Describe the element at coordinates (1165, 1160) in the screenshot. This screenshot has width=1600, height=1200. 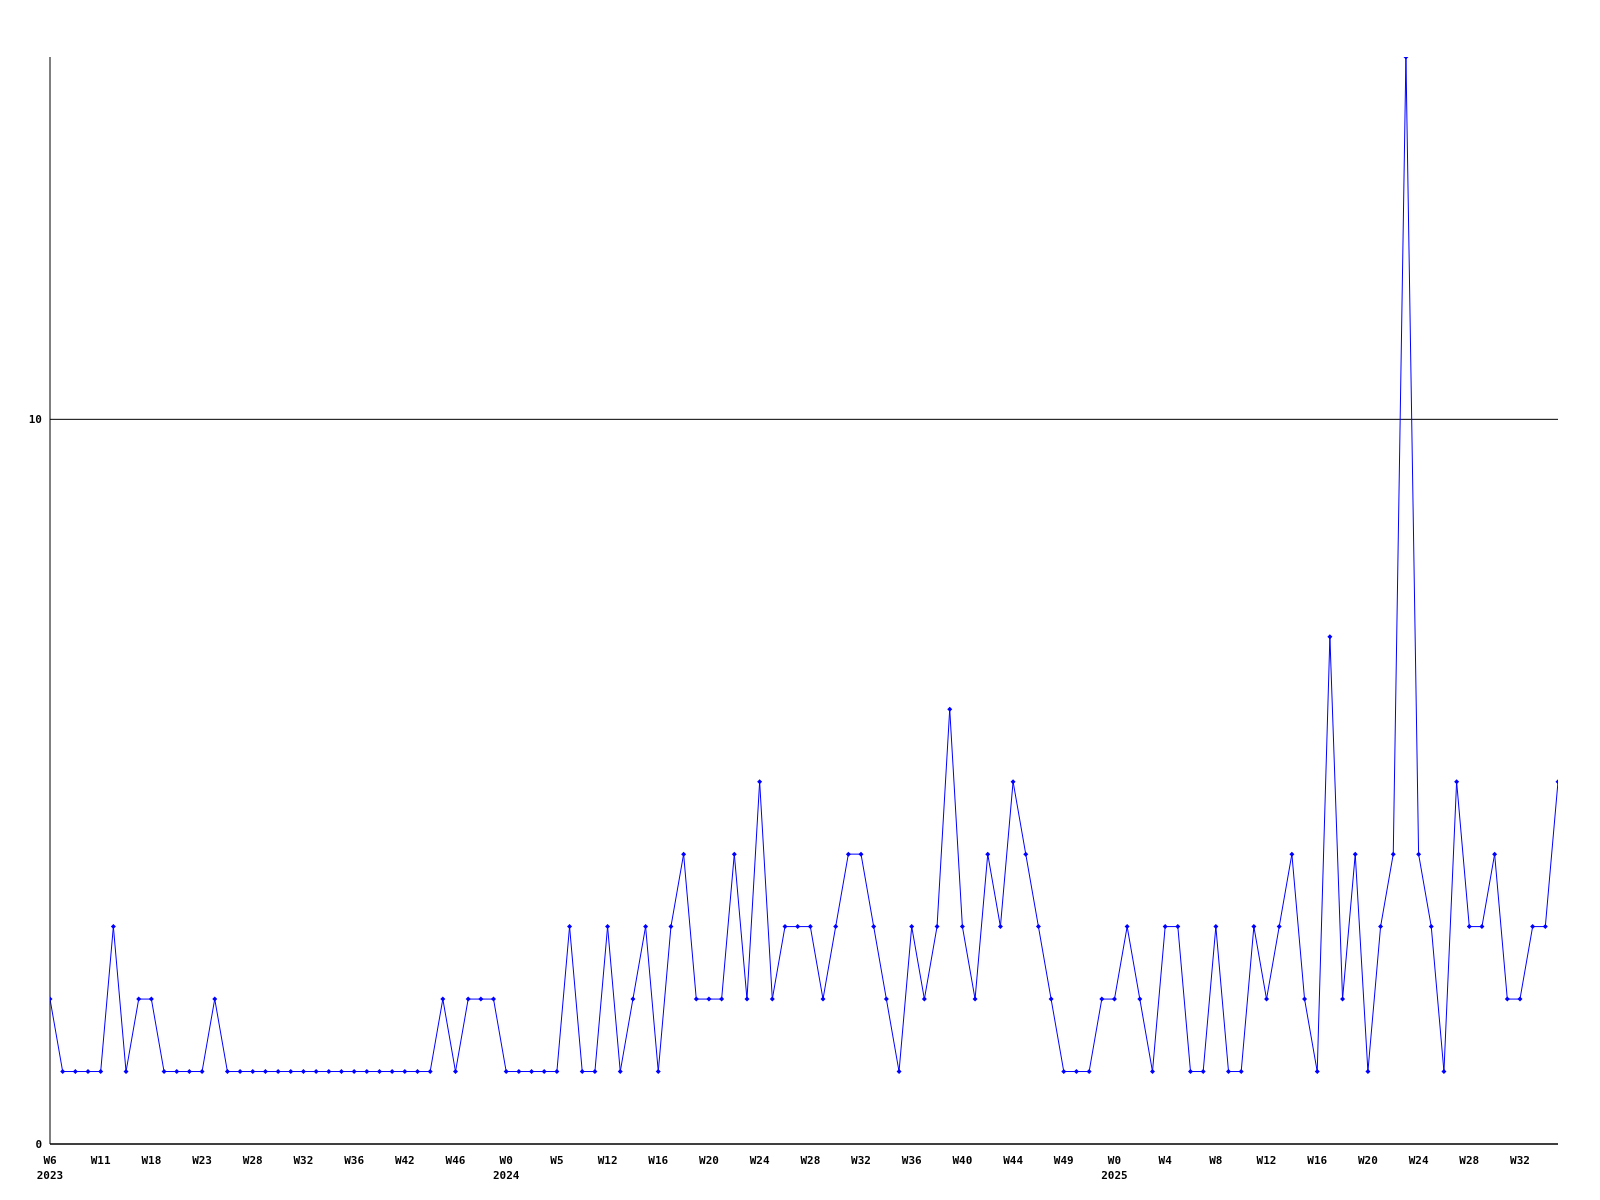
I see `x-tick-label: W4` at that location.